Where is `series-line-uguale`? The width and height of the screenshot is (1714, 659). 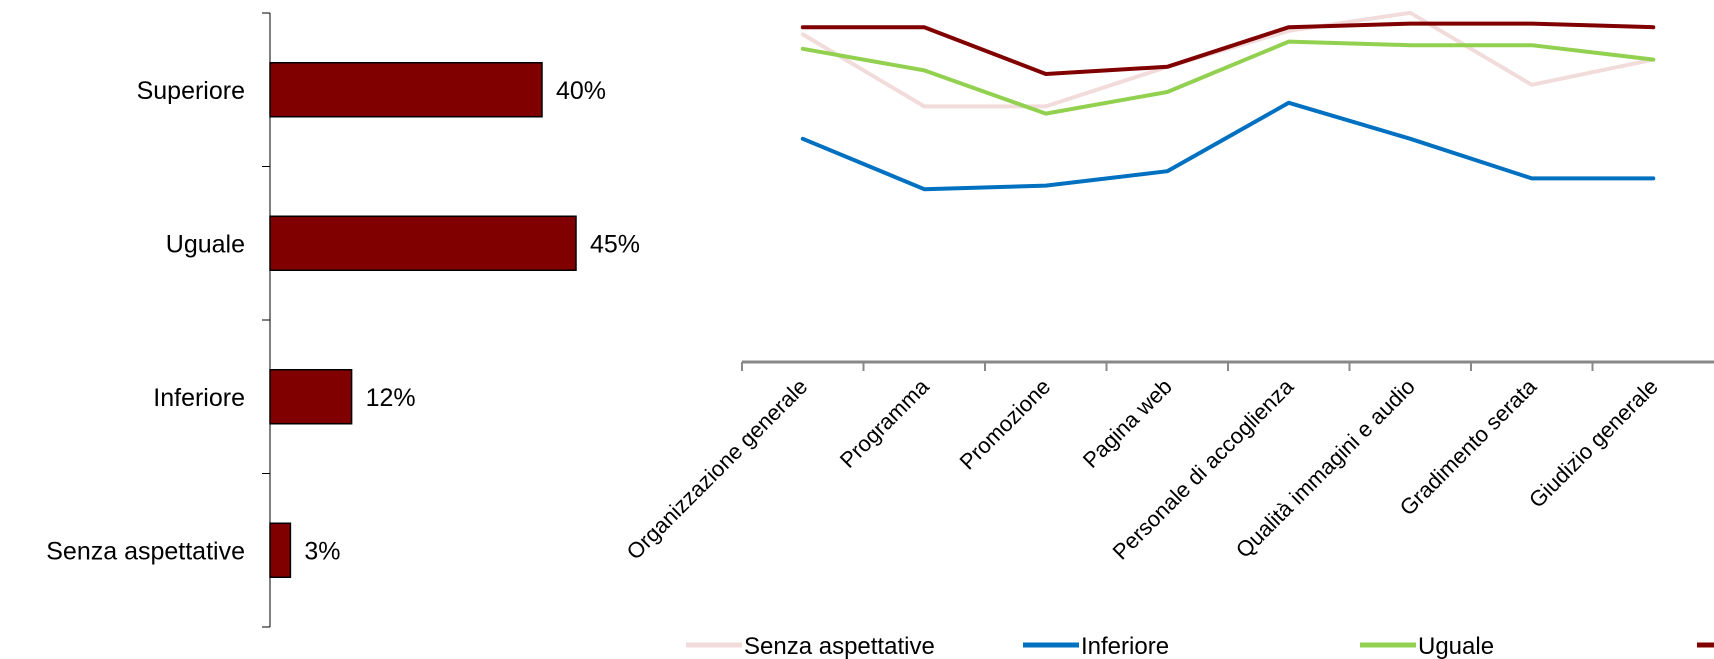
series-line-uguale is located at coordinates (1228, 77).